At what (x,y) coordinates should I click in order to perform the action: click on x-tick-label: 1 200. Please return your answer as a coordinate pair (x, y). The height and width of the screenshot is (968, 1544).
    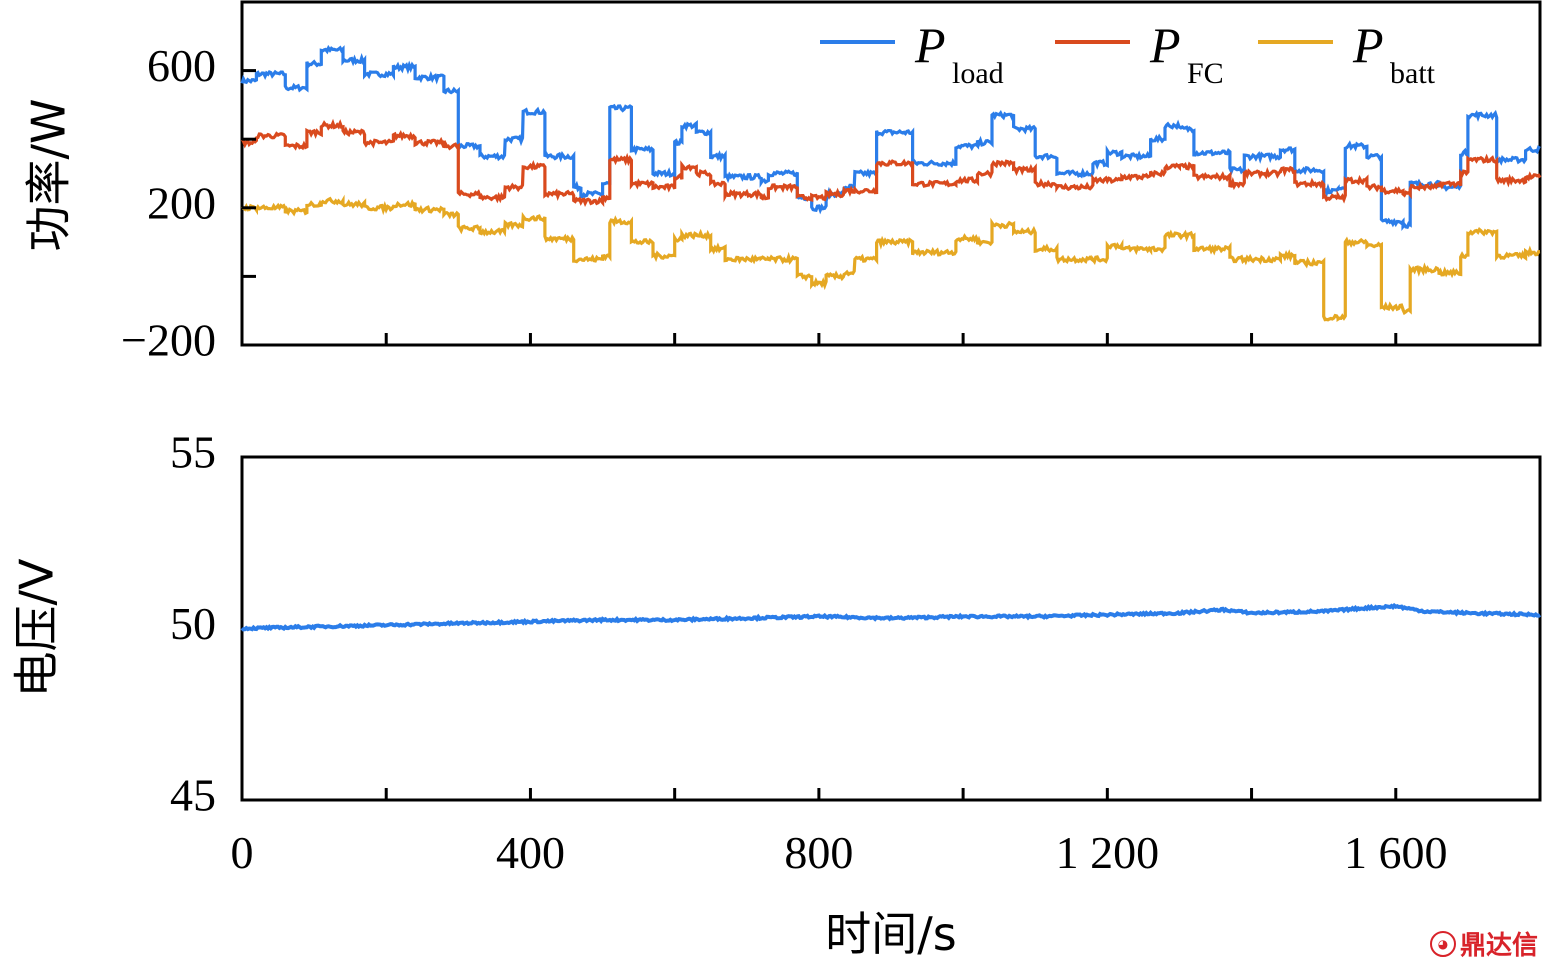
    Looking at the image, I should click on (1108, 852).